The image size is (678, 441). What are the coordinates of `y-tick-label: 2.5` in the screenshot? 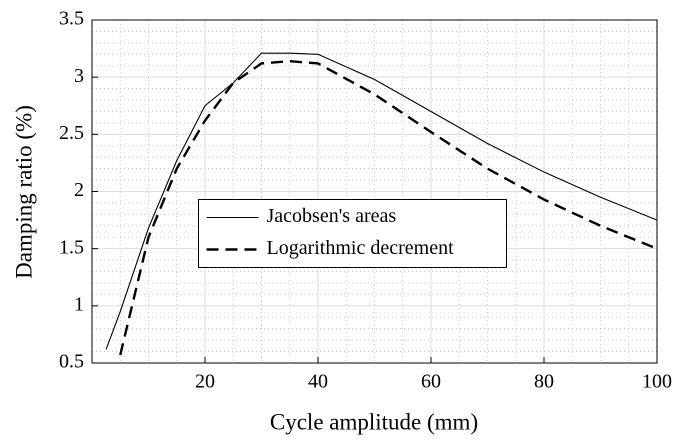 It's located at (71, 133).